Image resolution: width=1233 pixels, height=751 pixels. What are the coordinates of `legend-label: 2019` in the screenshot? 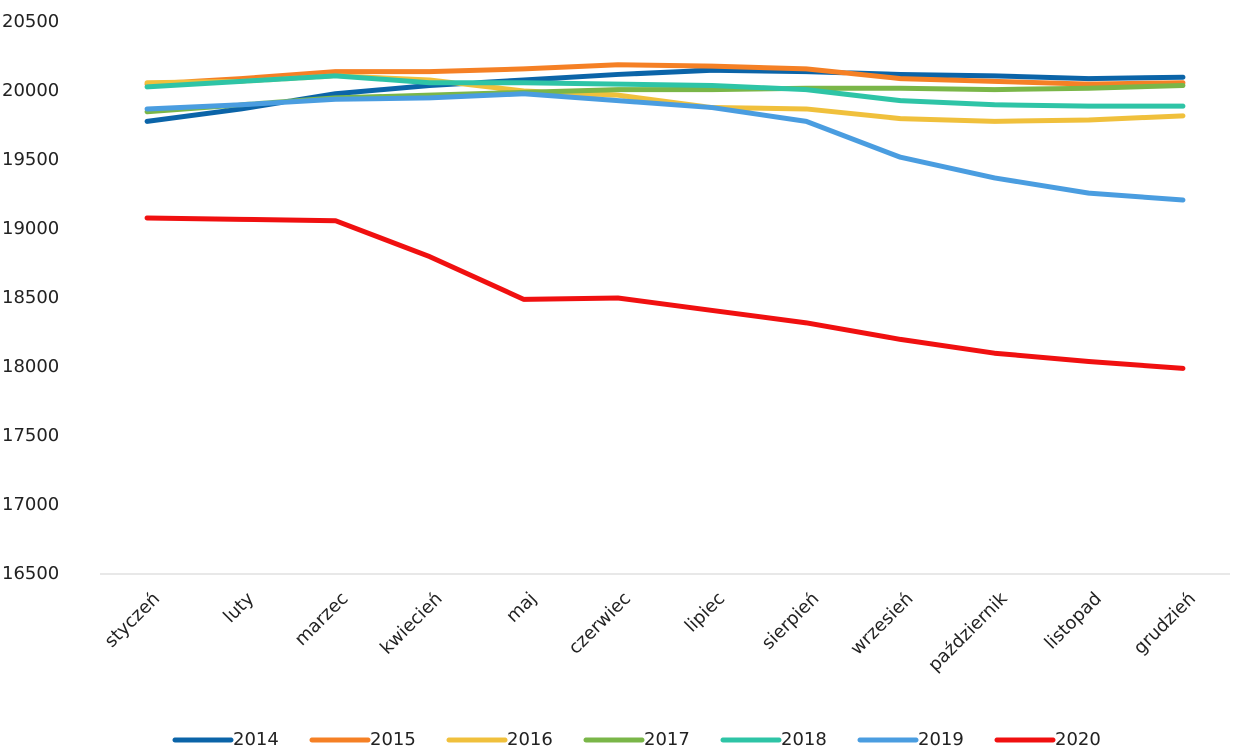 It's located at (941, 739).